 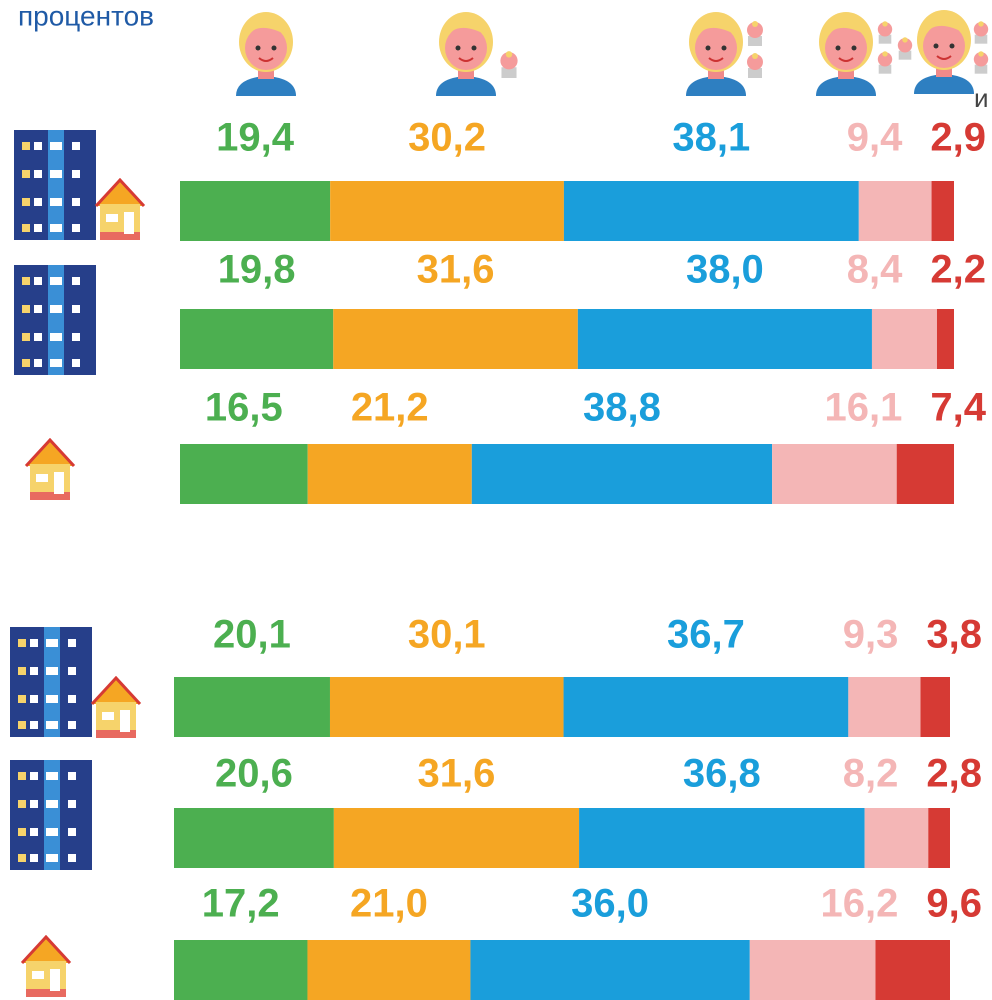 What do you see at coordinates (871, 774) in the screenshot?
I see `value-label: 8,2` at bounding box center [871, 774].